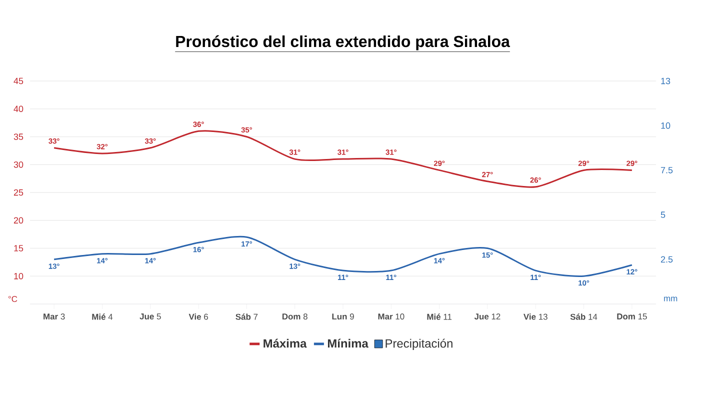 The image size is (721, 409). Describe the element at coordinates (19, 276) in the screenshot. I see `y-tick-label: 10` at that location.